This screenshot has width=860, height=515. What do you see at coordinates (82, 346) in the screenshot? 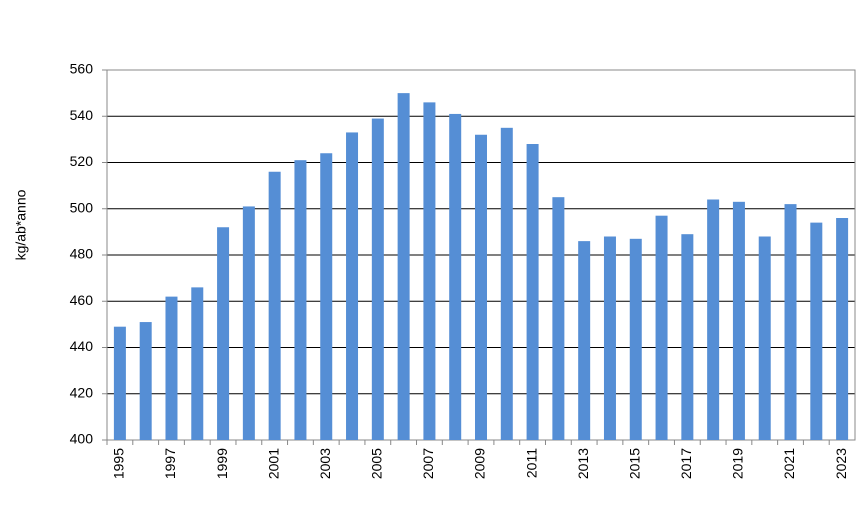
I see `y-tick-label: 440` at bounding box center [82, 346].